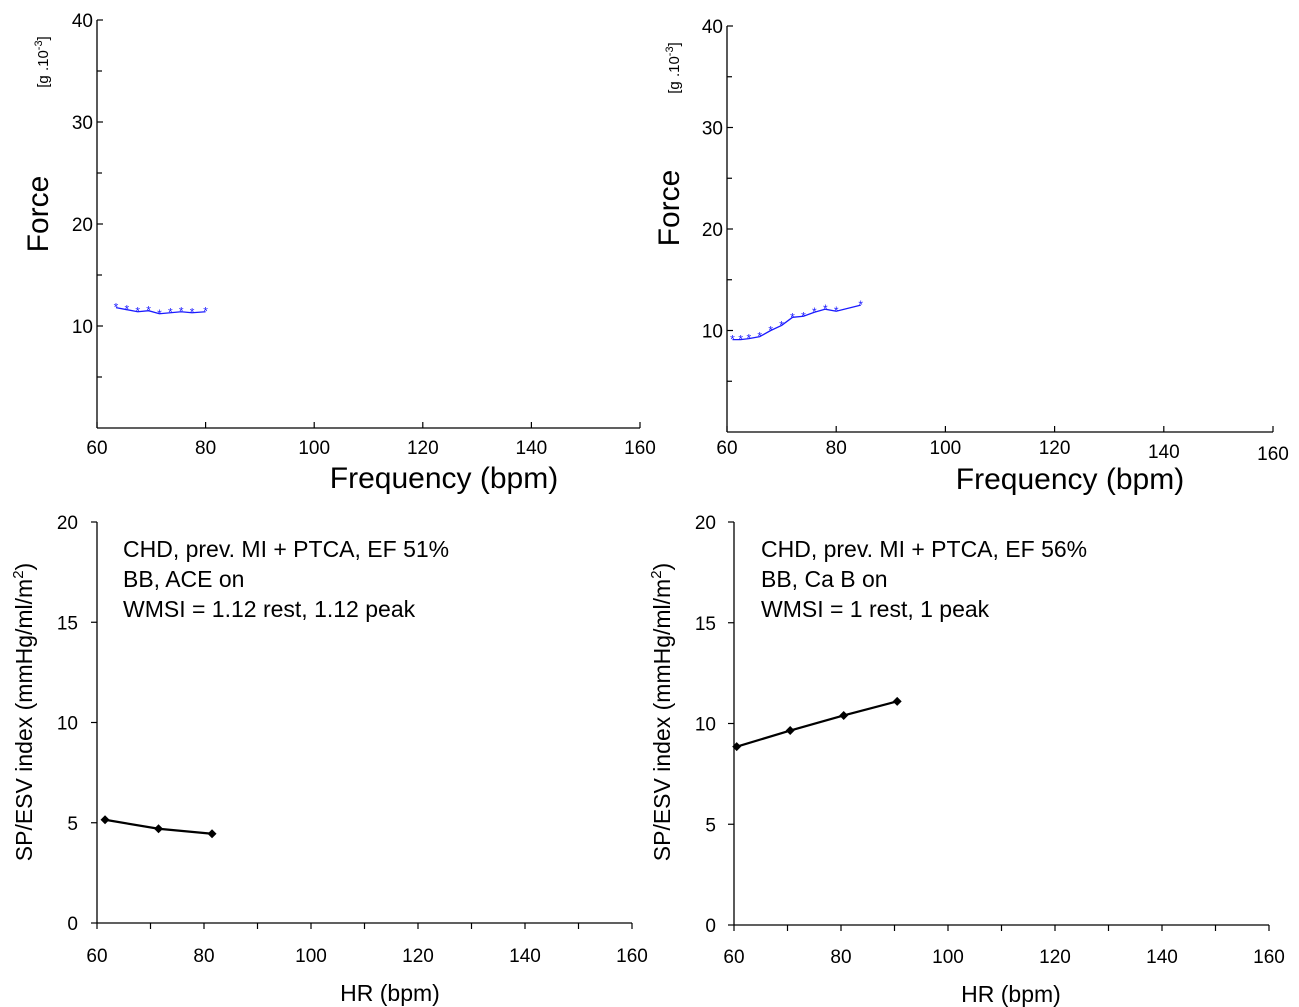 This screenshot has height=1007, width=1299. I want to click on annotation-line: WMSI = 1.12 rest, 1.12 peak, so click(269, 609).